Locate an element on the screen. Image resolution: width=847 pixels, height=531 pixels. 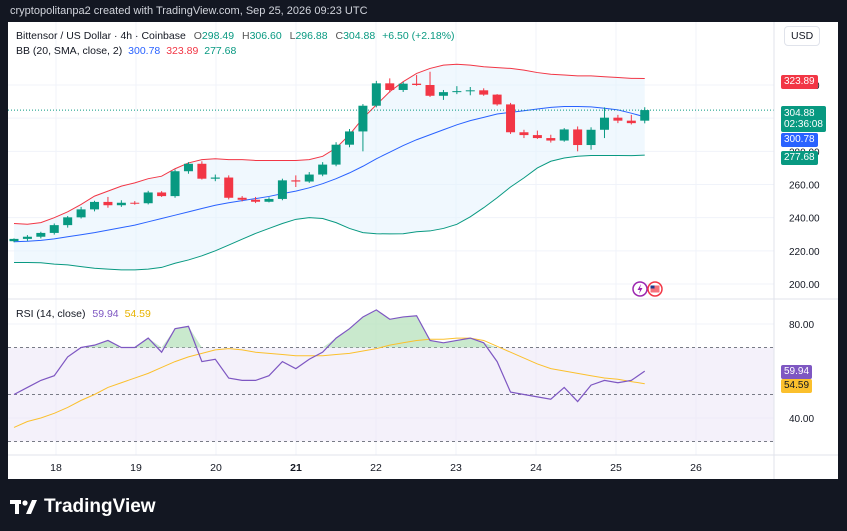
rsi-indicator-name: RSI (14, close) is located at coordinates (51, 314).